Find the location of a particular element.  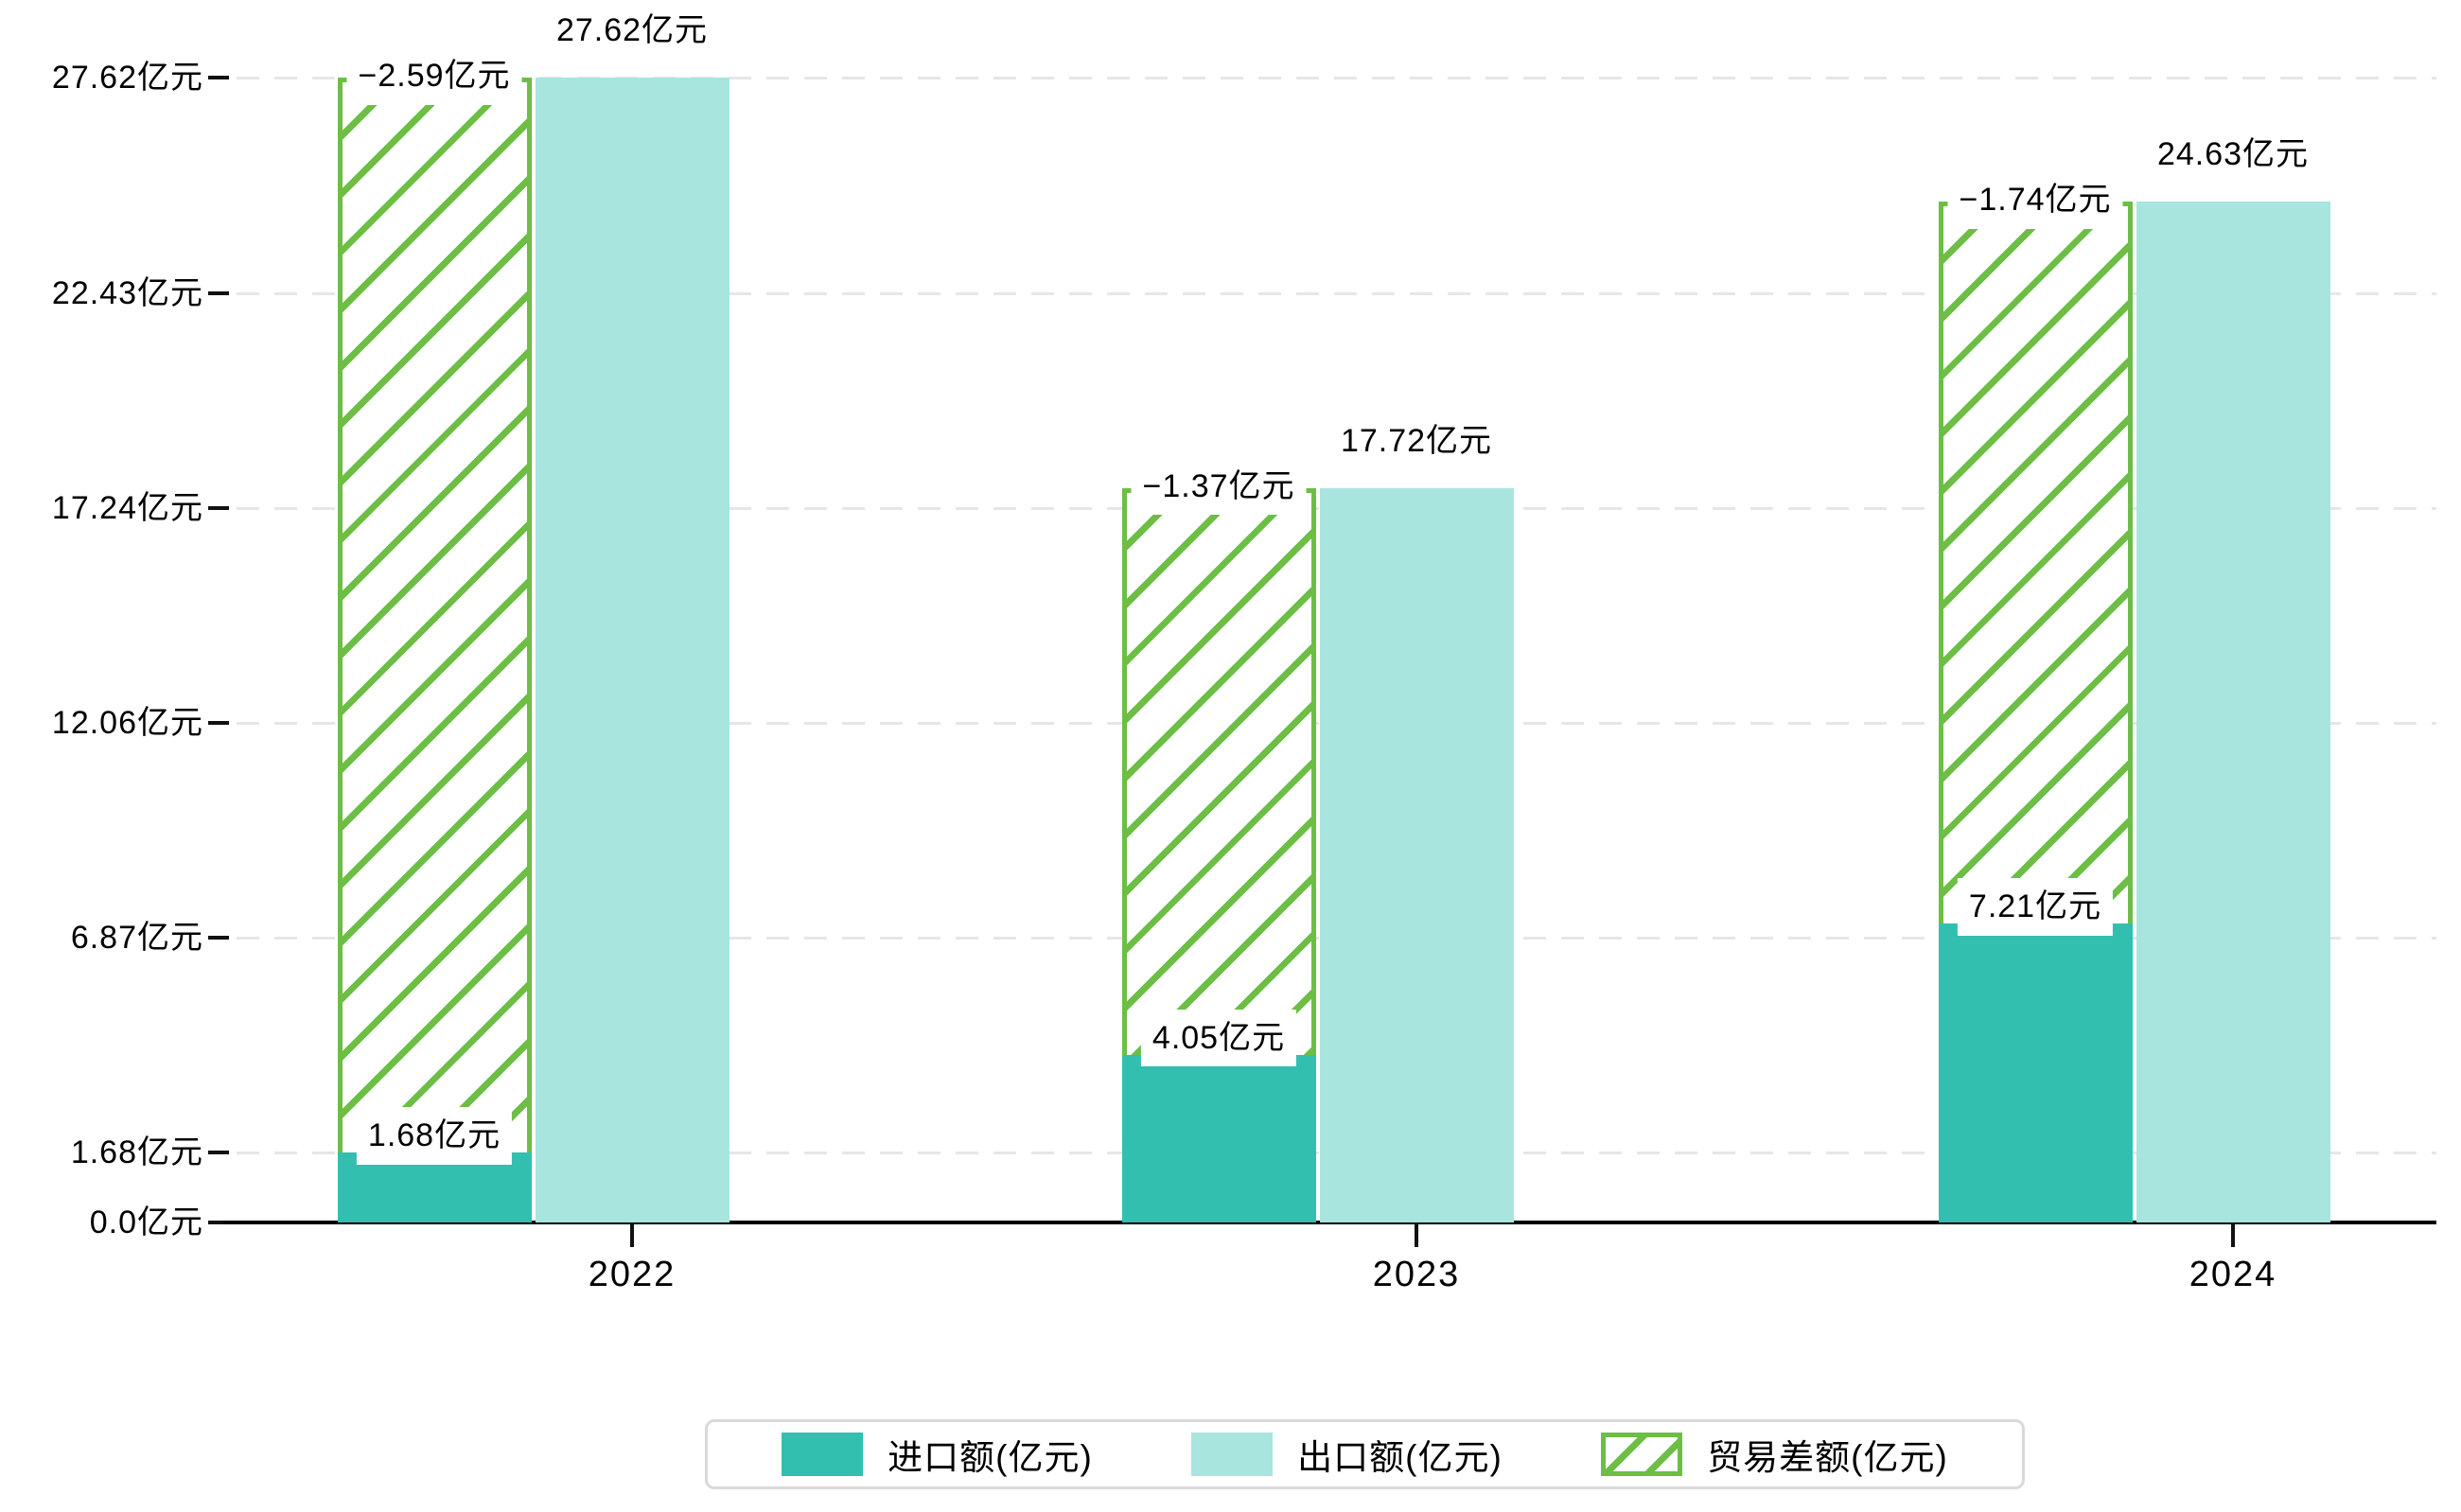

legend: 进口额(亿元) 出口额(亿元) 贸易差额(亿元) is located at coordinates (1365, 1454).